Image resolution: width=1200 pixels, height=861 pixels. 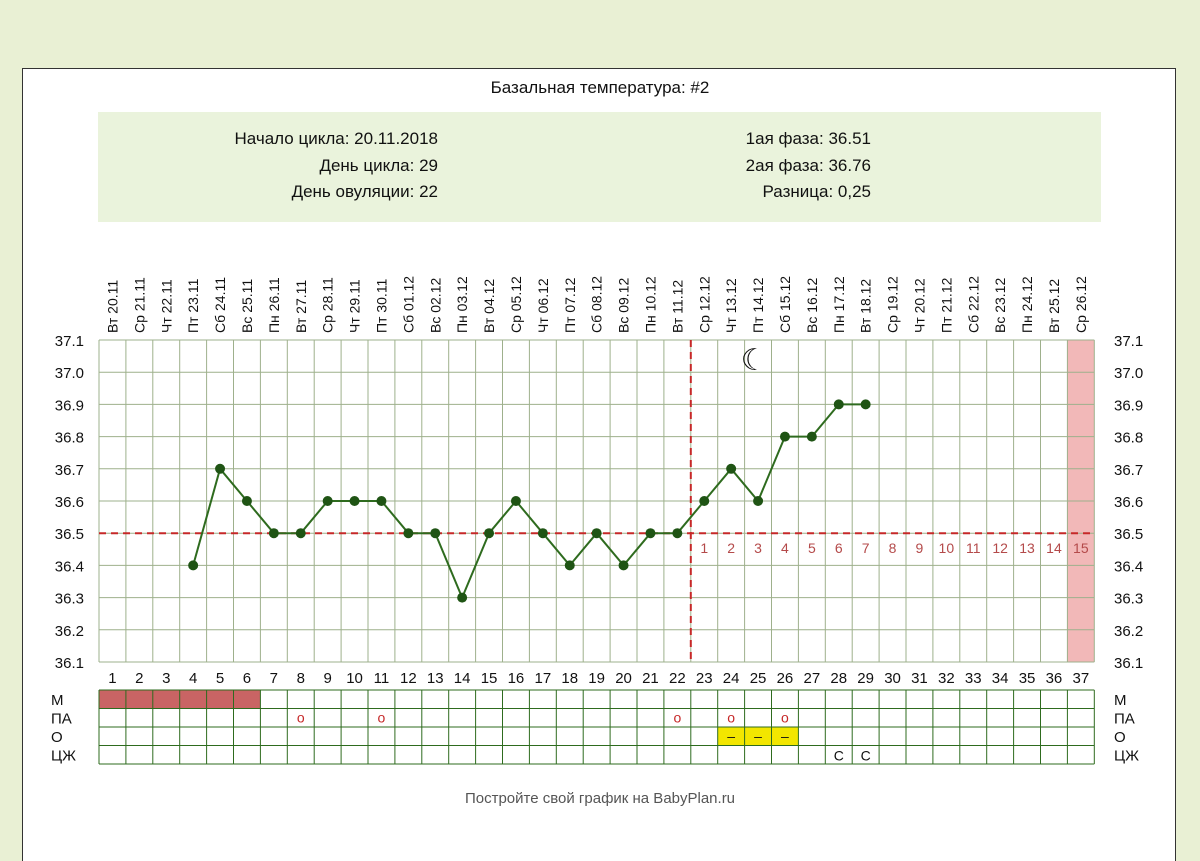 I want to click on y-tick-label-right: 36.2, so click(x=1128, y=631).